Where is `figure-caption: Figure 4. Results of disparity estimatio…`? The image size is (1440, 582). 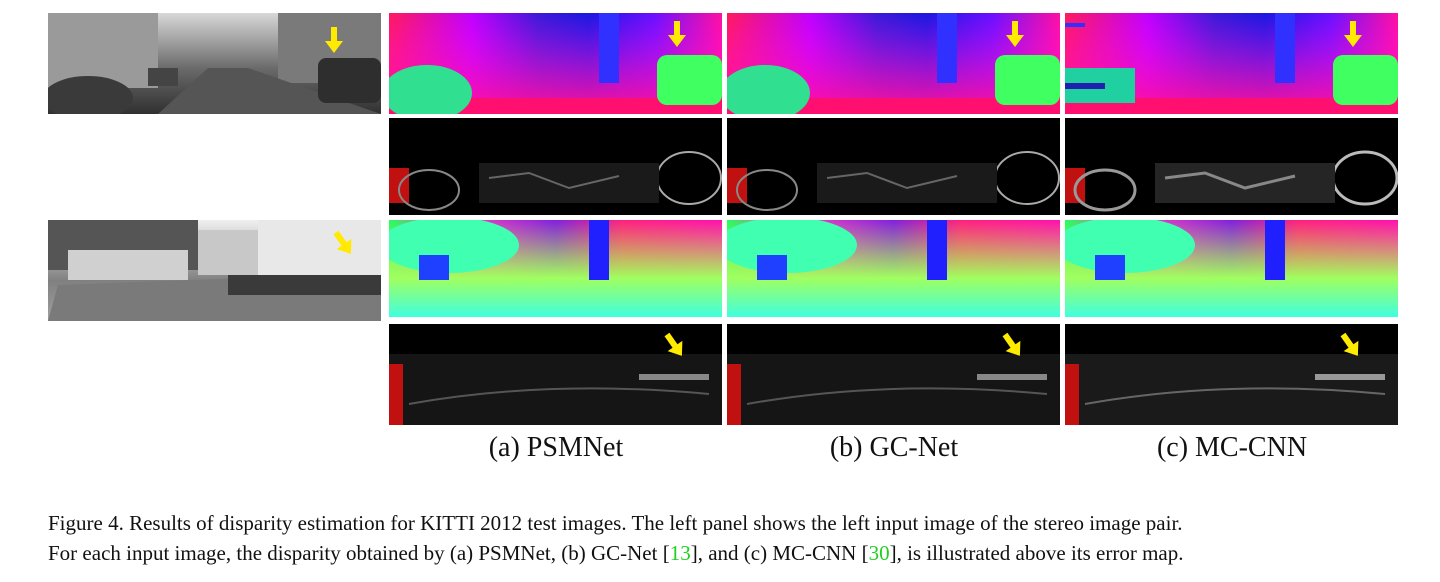 figure-caption: Figure 4. Results of disparity estimatio… is located at coordinates (740, 538).